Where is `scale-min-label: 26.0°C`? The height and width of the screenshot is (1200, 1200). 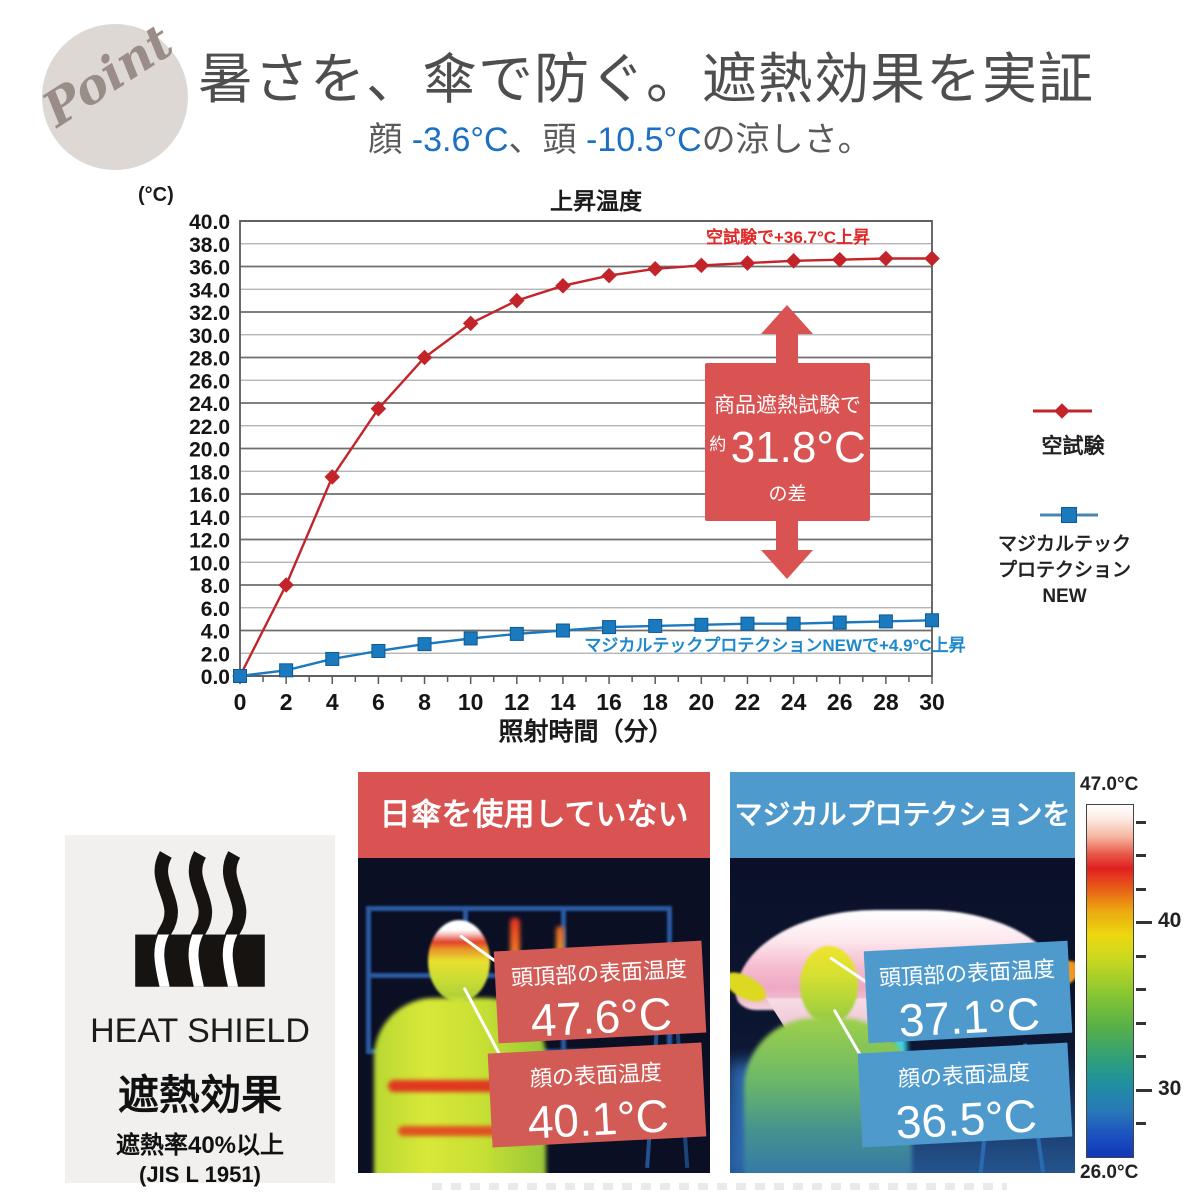 scale-min-label: 26.0°C is located at coordinates (1109, 1172).